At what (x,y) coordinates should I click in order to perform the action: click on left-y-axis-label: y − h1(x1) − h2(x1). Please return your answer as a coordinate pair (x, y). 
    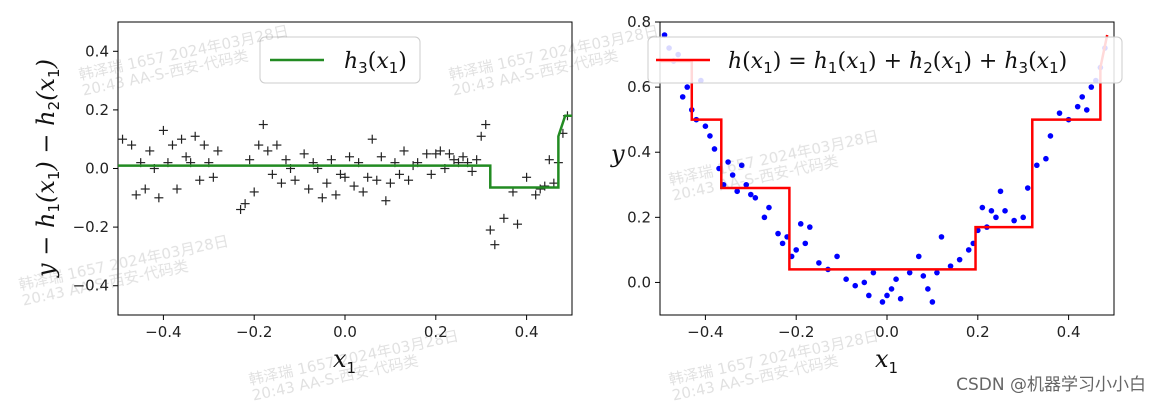
    Looking at the image, I should click on (47, 168).